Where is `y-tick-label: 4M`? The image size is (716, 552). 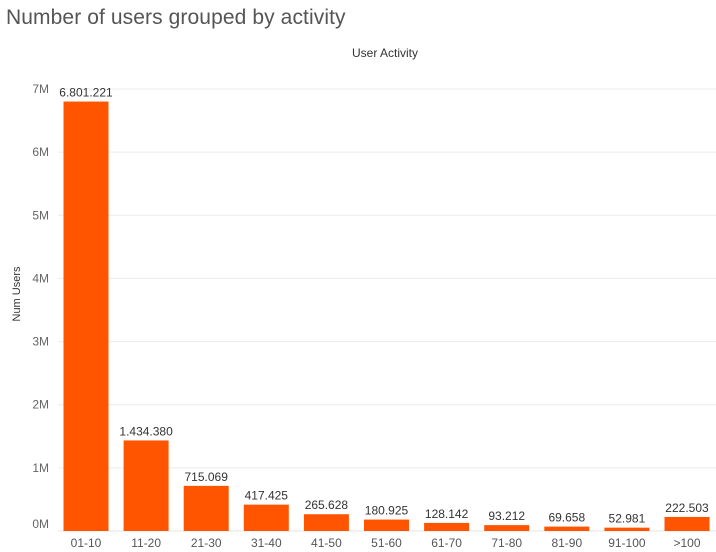 y-tick-label: 4M is located at coordinates (40, 278).